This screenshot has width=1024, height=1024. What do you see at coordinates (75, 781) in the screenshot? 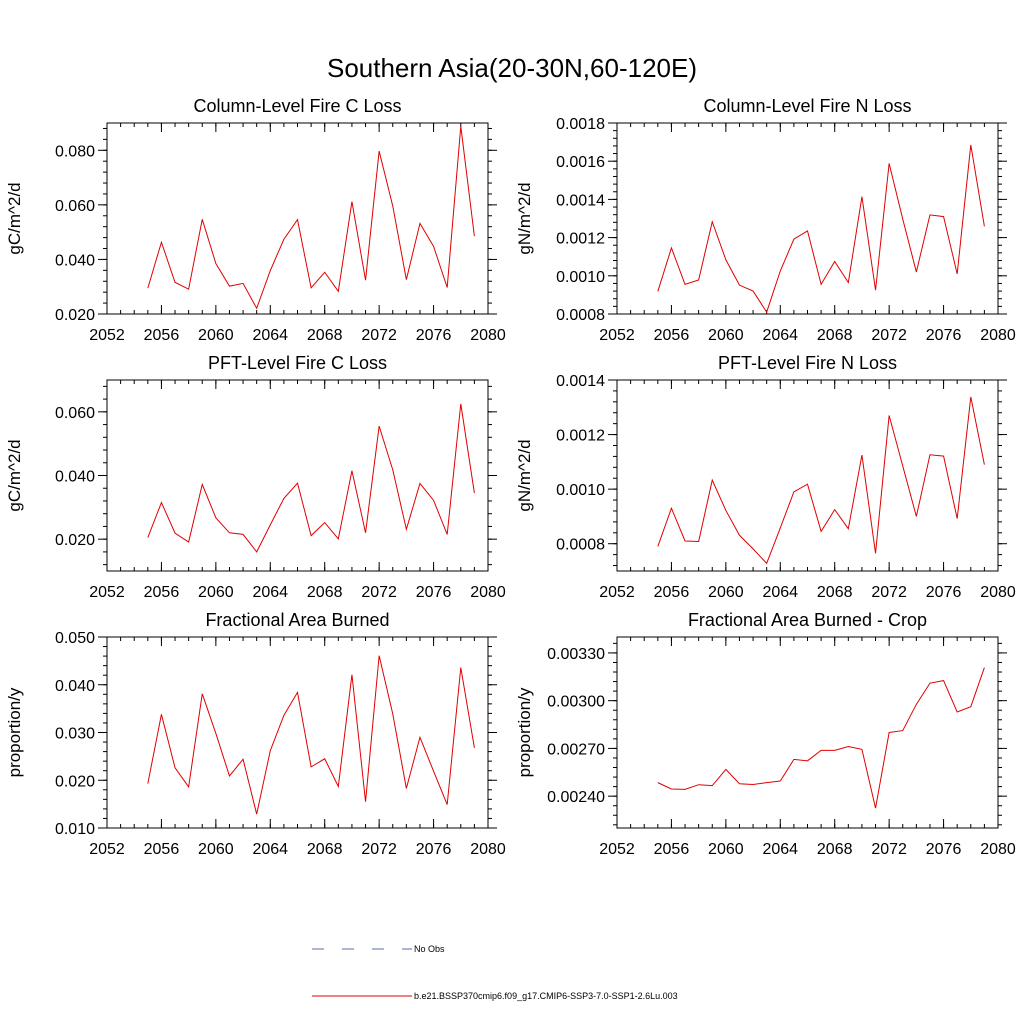
I see `y-tick-label-0p020: 0.020` at bounding box center [75, 781].